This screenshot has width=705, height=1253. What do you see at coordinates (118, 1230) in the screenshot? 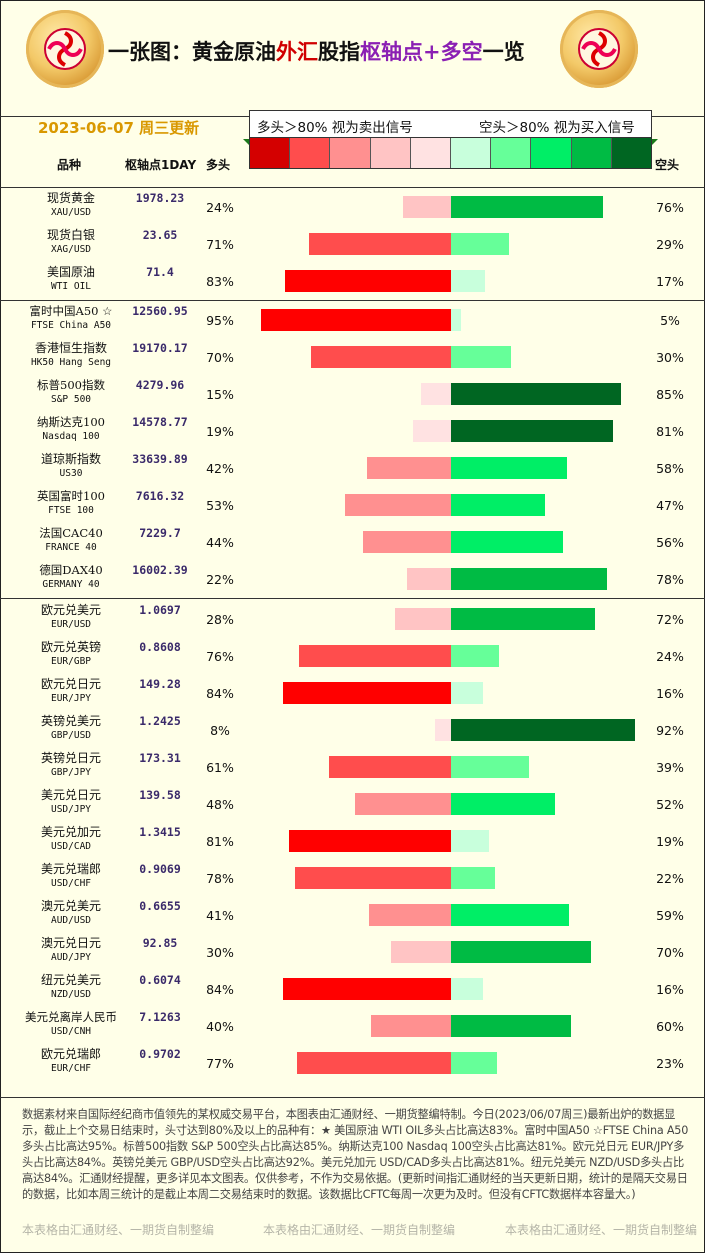
I see `watermark-1: 本表格由汇通财经、一期货自制整编` at bounding box center [118, 1230].